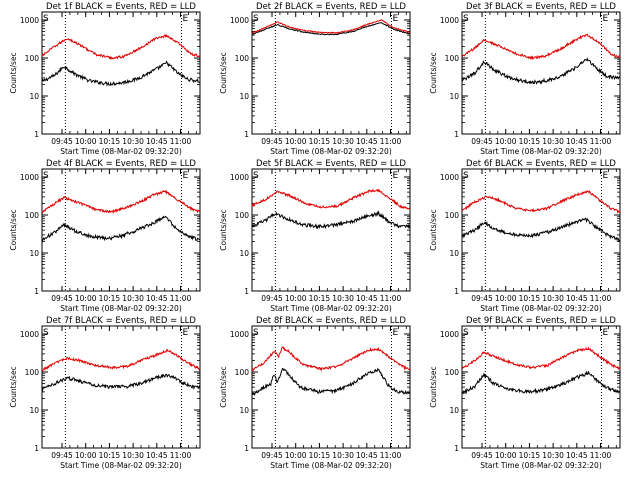 Image resolution: width=640 pixels, height=480 pixels. Describe the element at coordinates (541, 7) in the screenshot. I see `panel-title: Det 3f BLACK = Events, RED = LLD` at that location.